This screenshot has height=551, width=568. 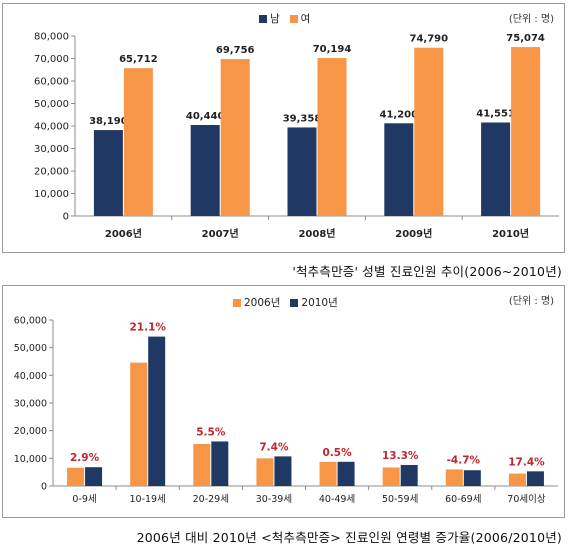 What do you see at coordinates (400, 456) in the screenshot?
I see `chart2-growth-label-5: 13.3%` at bounding box center [400, 456].